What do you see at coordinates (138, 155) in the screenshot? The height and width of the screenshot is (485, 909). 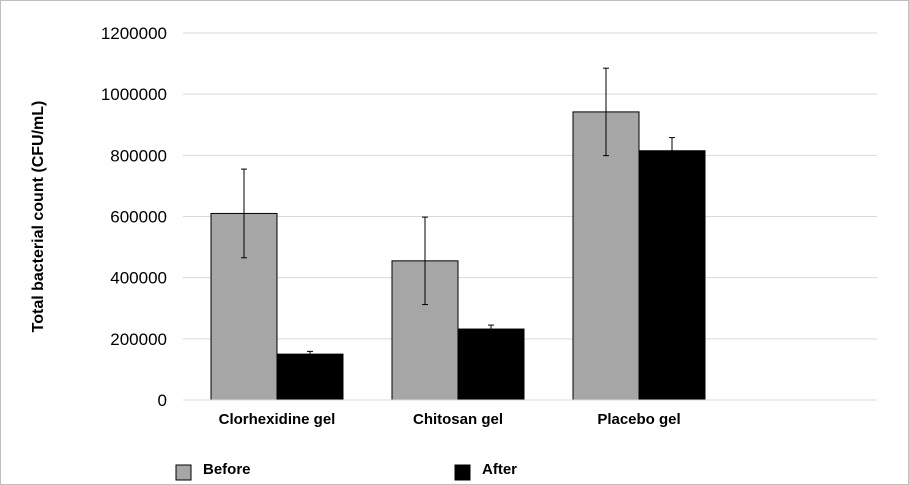 I see `y-tick-label: 800000` at bounding box center [138, 155].